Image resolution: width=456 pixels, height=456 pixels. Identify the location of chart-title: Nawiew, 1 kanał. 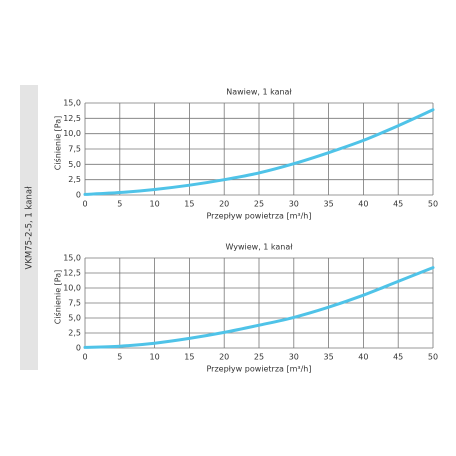
(259, 92).